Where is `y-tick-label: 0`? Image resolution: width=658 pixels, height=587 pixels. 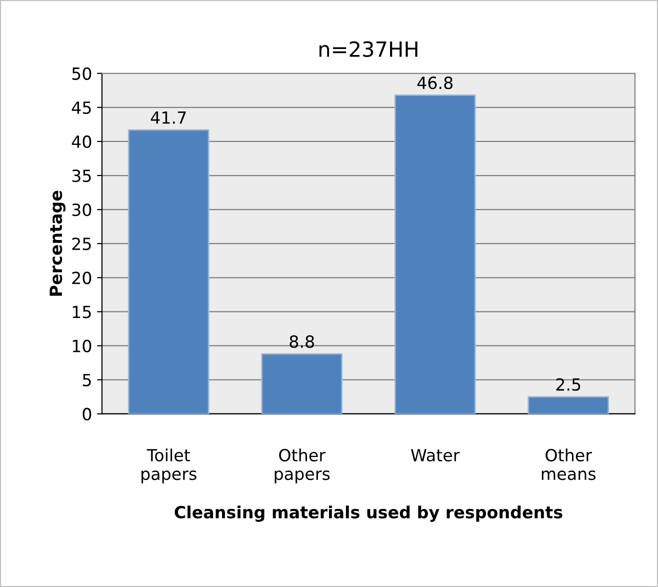 y-tick-label: 0 is located at coordinates (87, 414).